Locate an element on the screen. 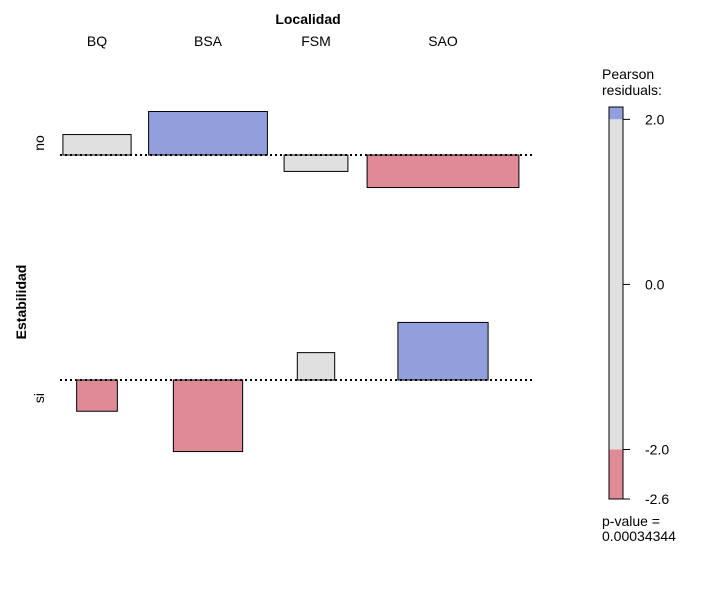  row-label-no: no is located at coordinates (39, 143).